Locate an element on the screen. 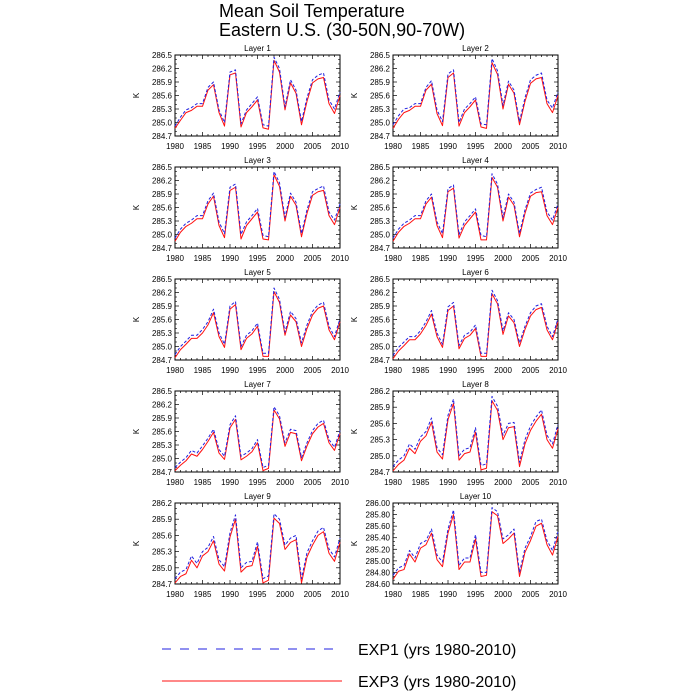 The width and height of the screenshot is (700, 700). panel-title: Layer 5 is located at coordinates (257, 272).